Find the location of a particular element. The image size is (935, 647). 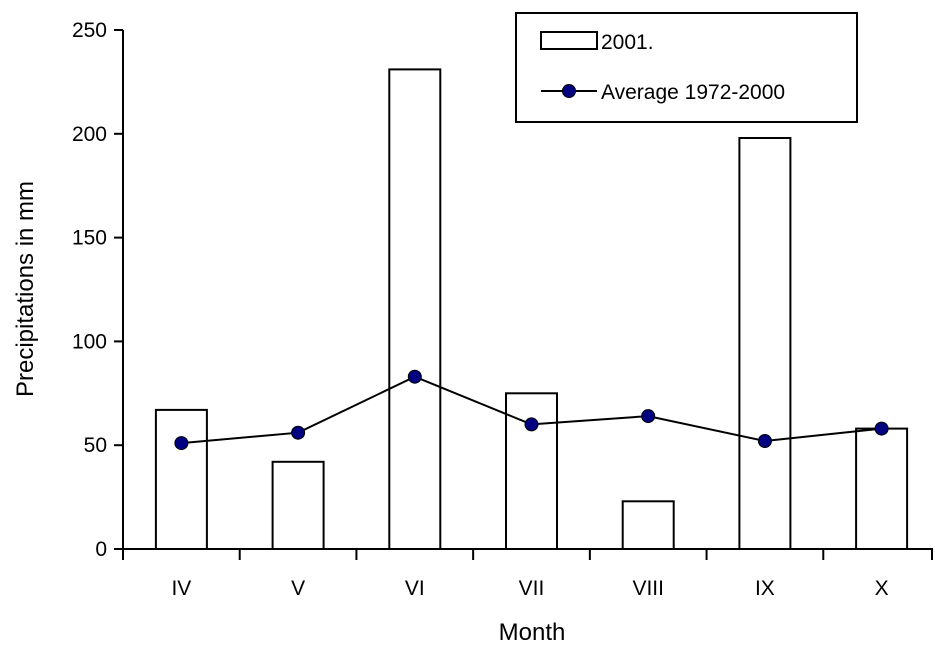

line-layer is located at coordinates (531, 410).